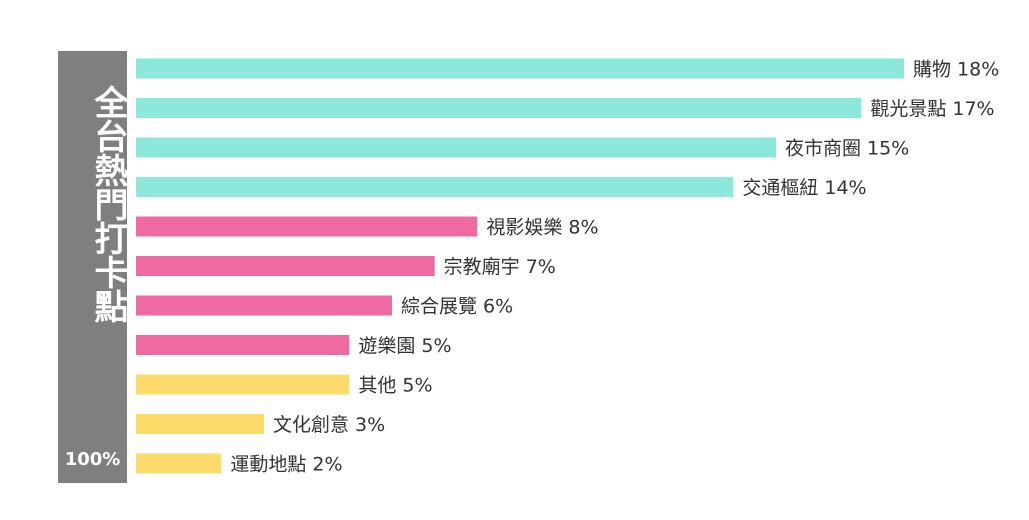 This screenshot has height=520, width=1029. What do you see at coordinates (542, 228) in the screenshot?
I see `bar-label-4: 視影娛樂 8%` at bounding box center [542, 228].